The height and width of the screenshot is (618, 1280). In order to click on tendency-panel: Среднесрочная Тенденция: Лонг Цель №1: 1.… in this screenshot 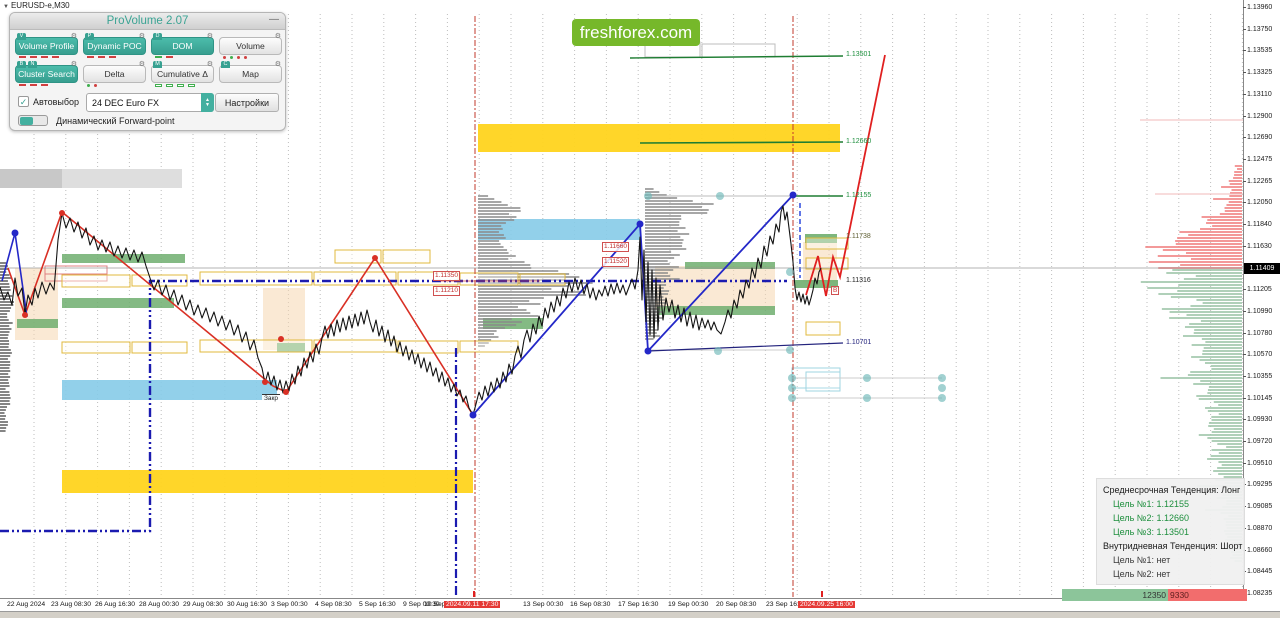, I will do `click(1170, 531)`.